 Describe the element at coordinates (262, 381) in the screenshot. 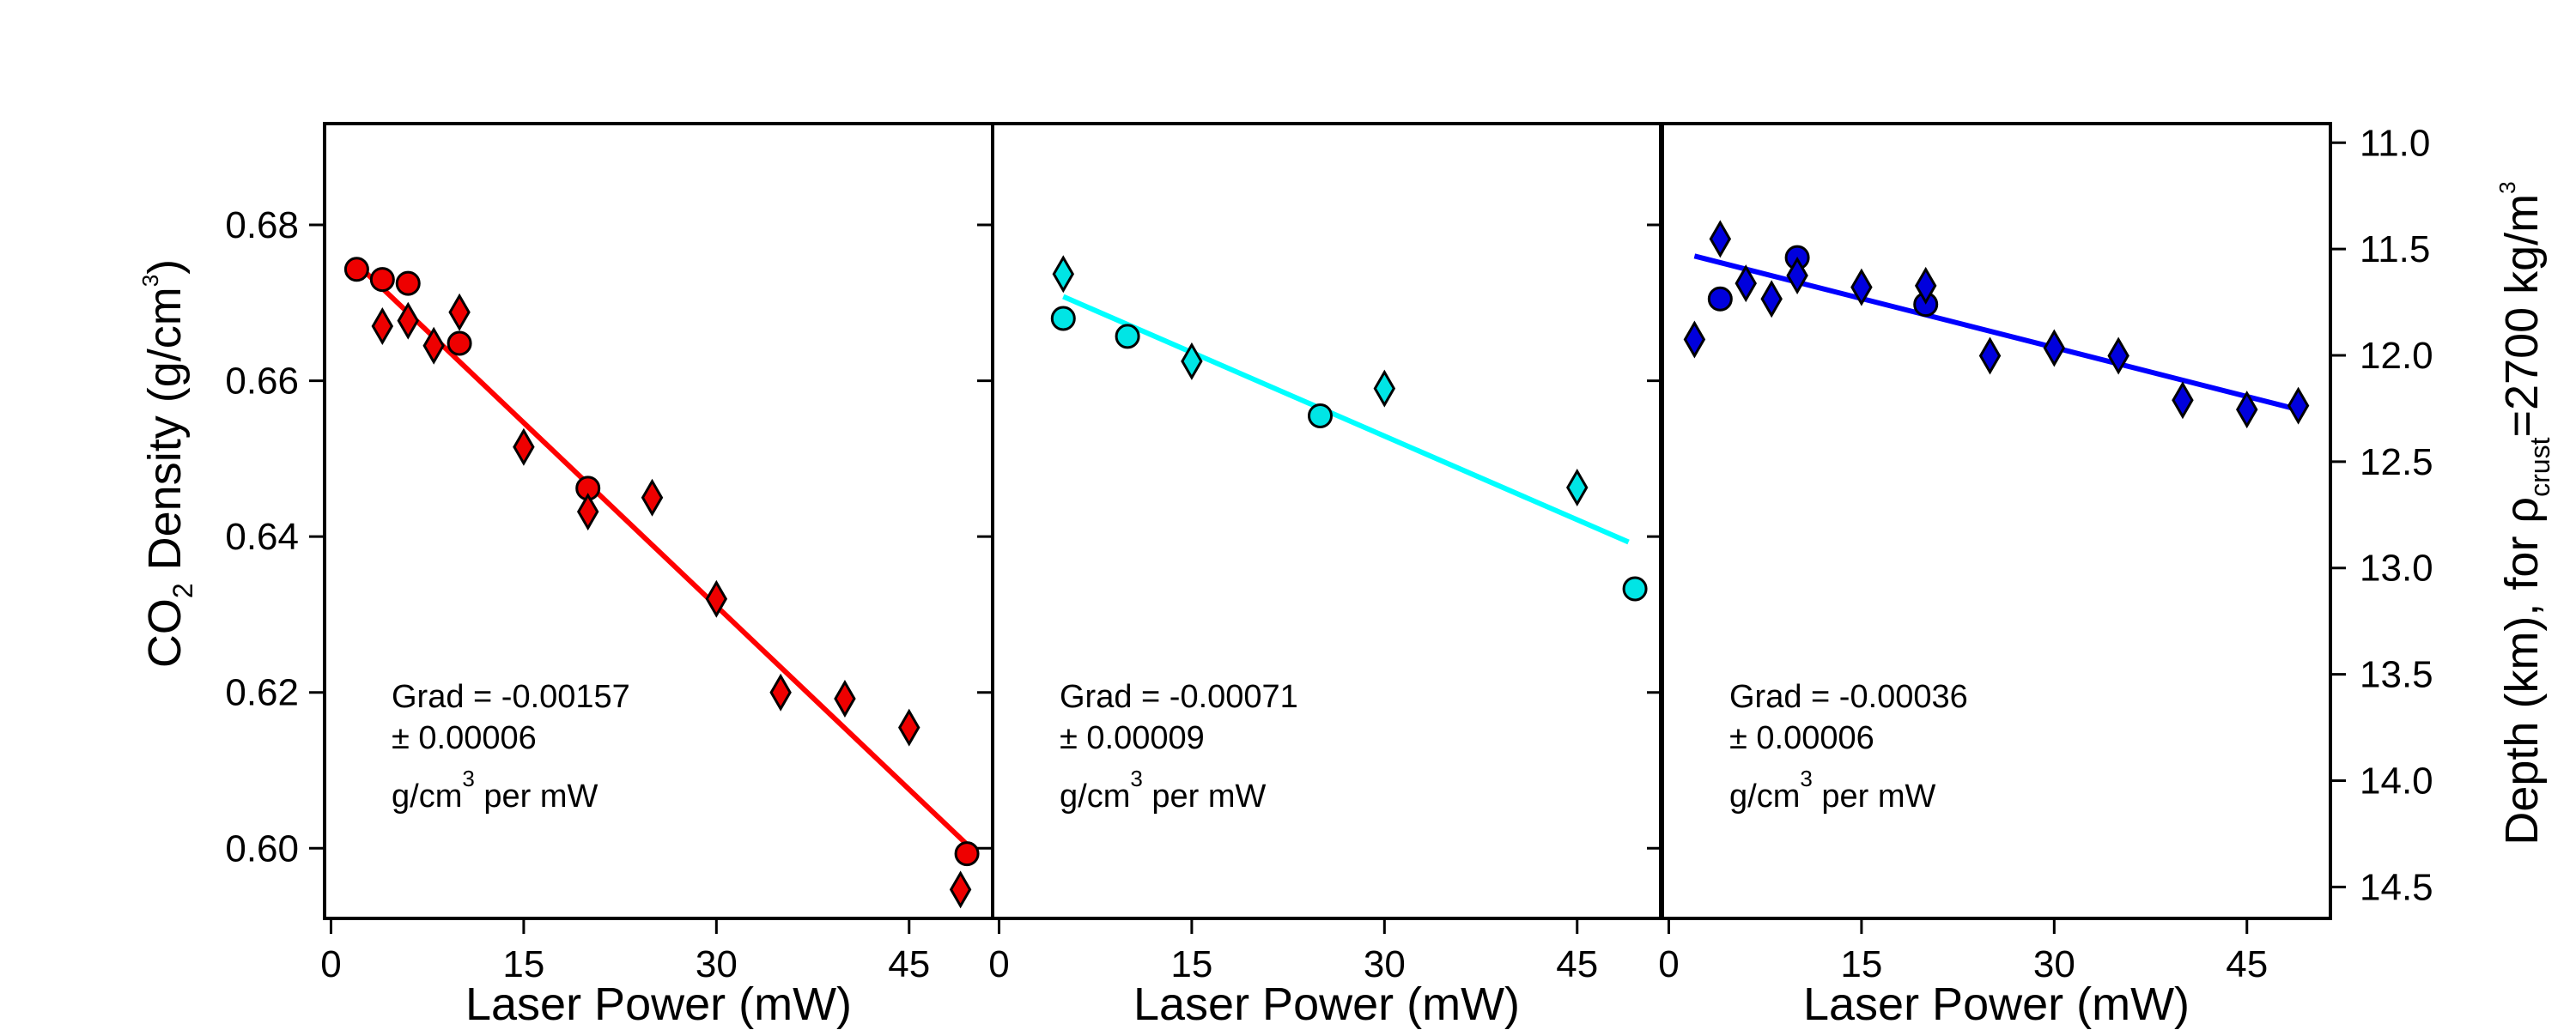

I see `y-tick-label: 0.66` at that location.